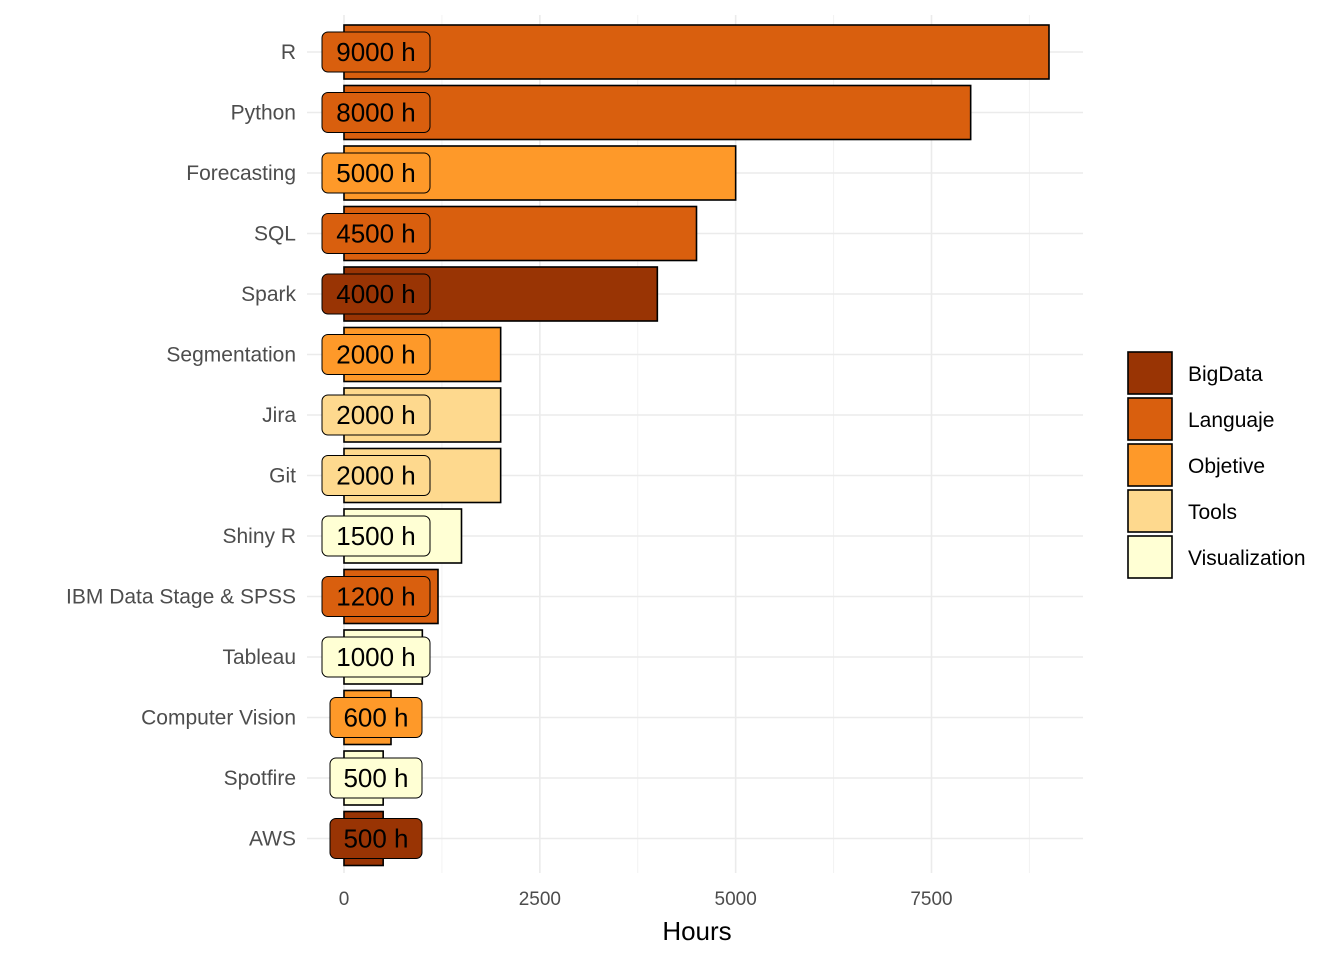 The height and width of the screenshot is (960, 1344). I want to click on category-label: Computer Vision, so click(218, 718).